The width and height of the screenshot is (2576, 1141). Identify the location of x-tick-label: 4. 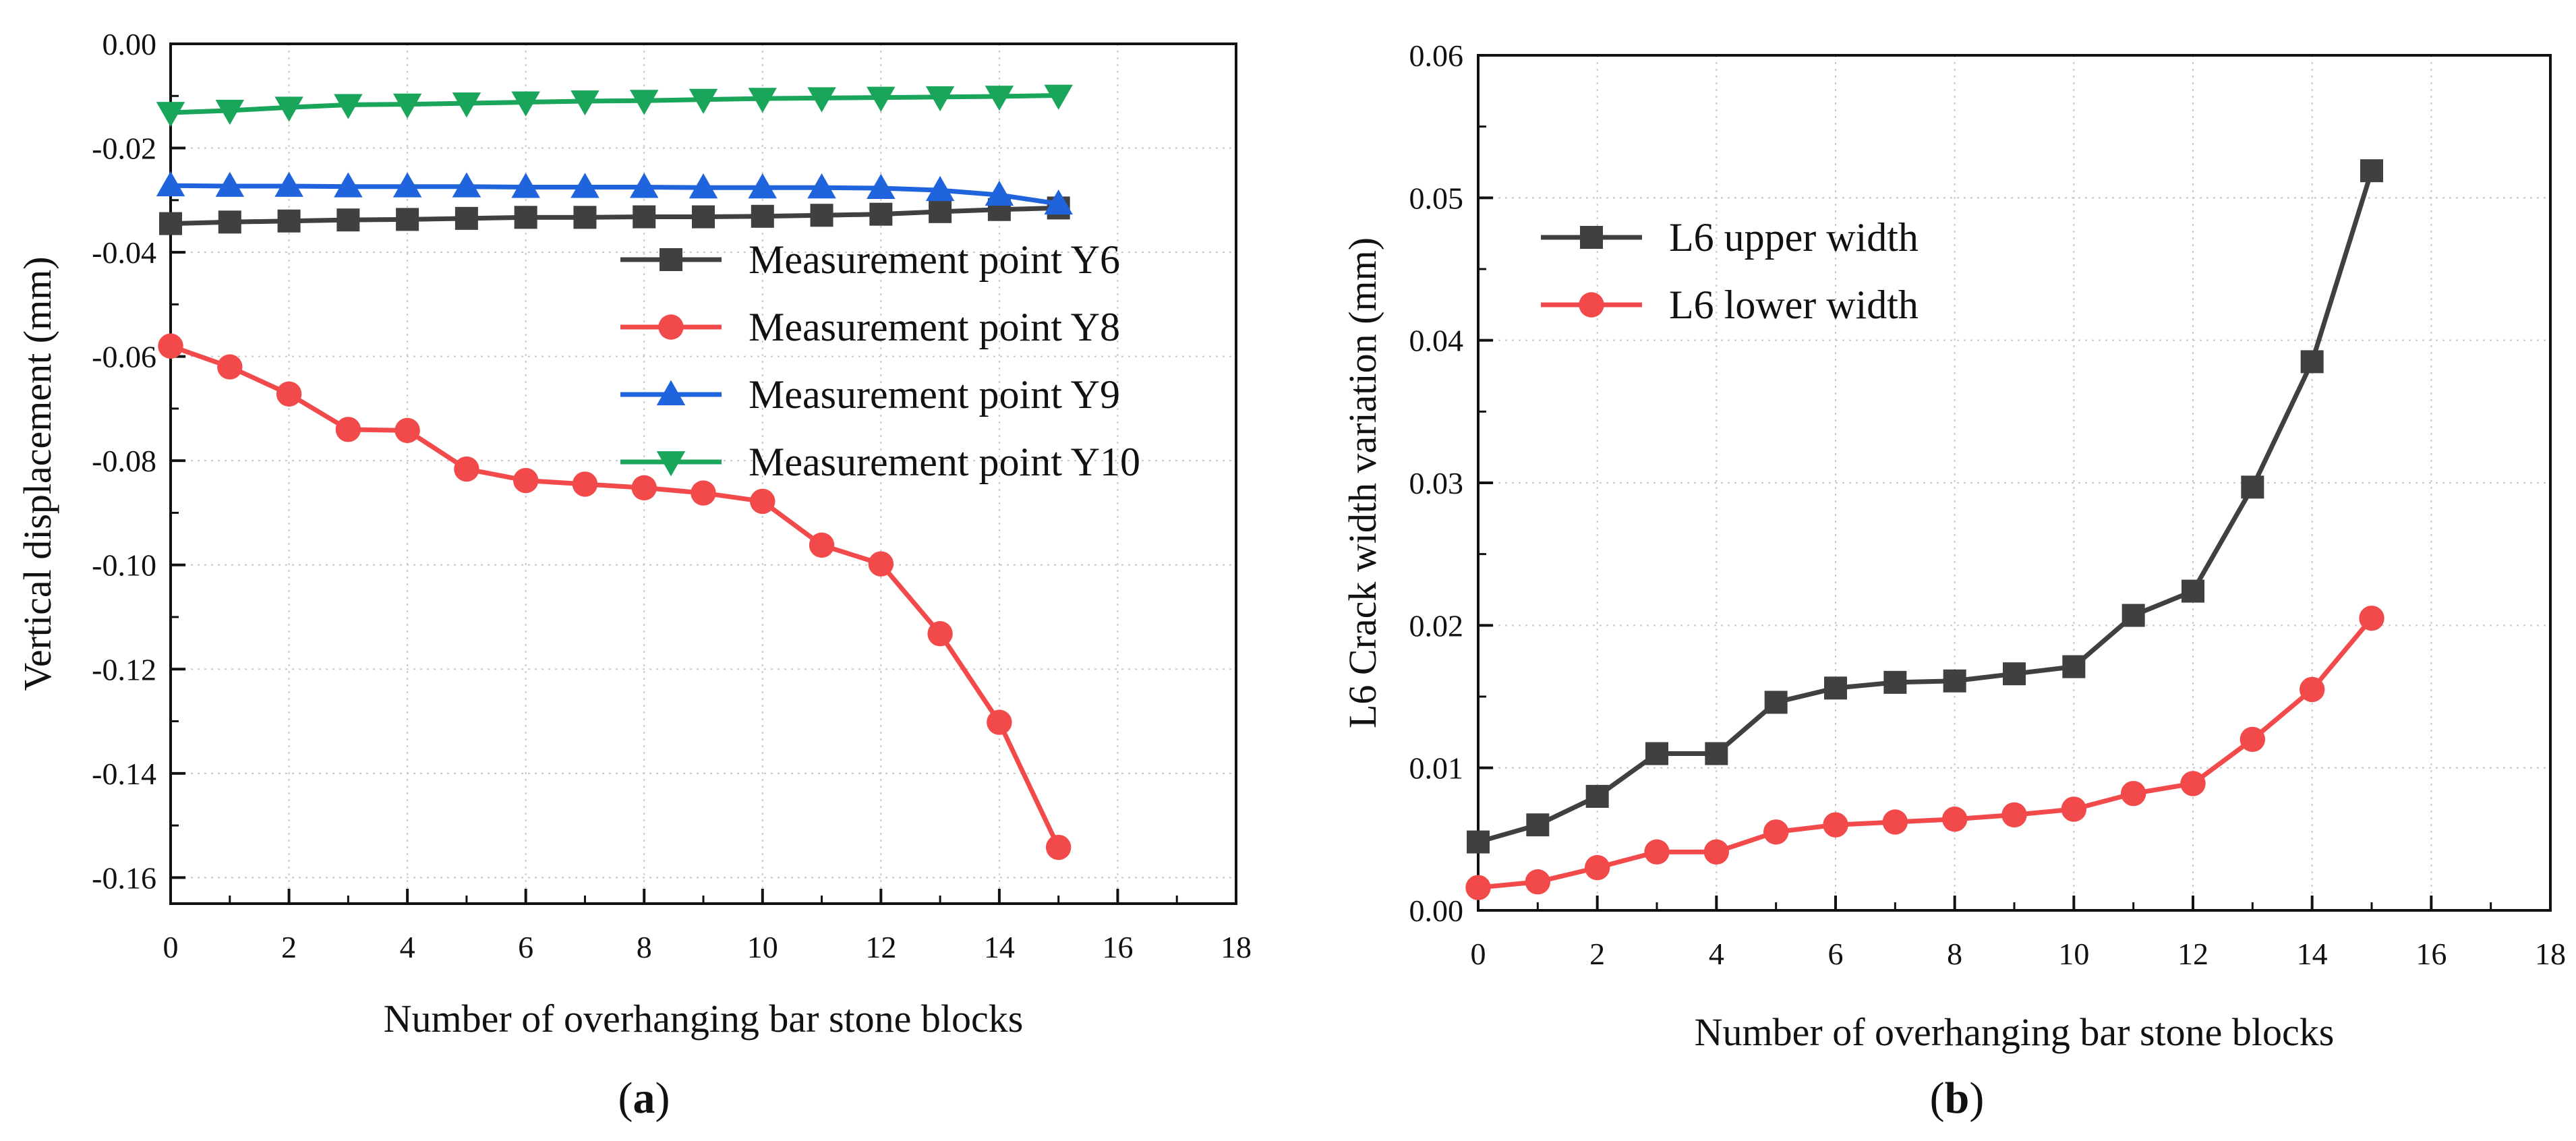
(408, 947).